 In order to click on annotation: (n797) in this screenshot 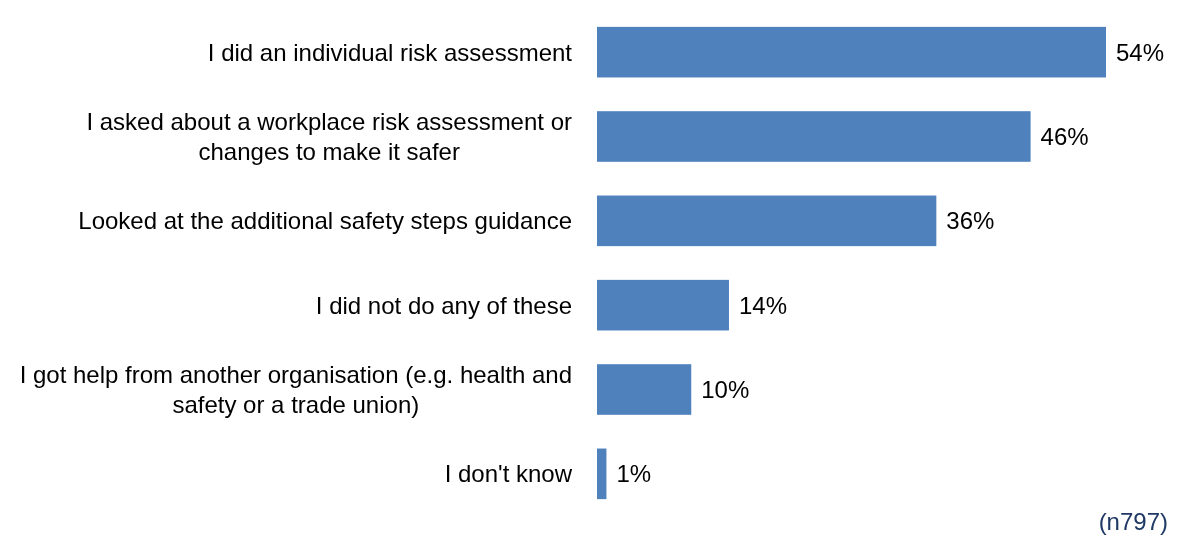, I will do `click(1133, 521)`.